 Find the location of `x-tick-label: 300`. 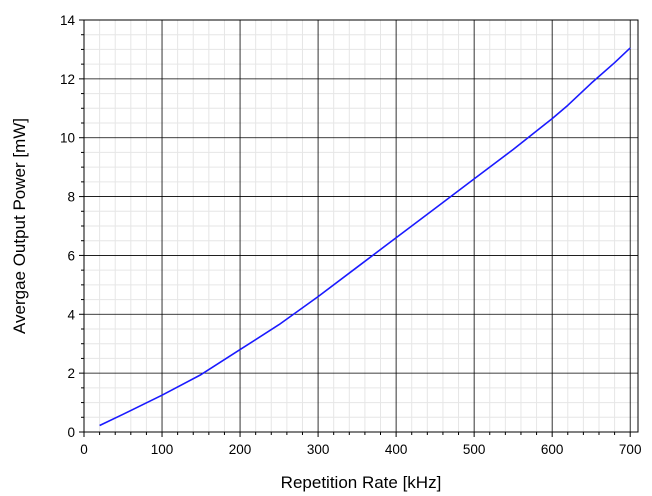

x-tick-label: 300 is located at coordinates (318, 449).